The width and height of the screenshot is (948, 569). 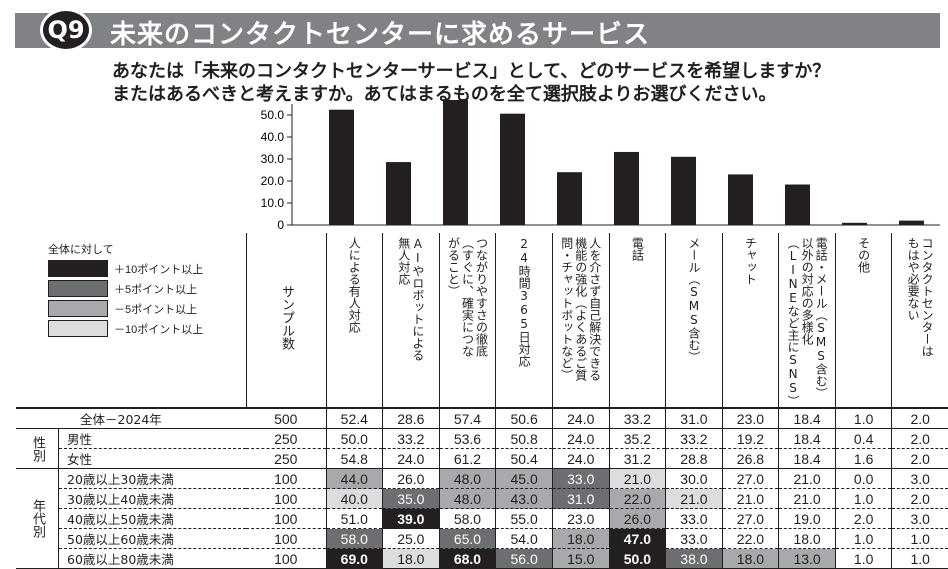 I want to click on value-cell: 35.0, so click(x=411, y=498).